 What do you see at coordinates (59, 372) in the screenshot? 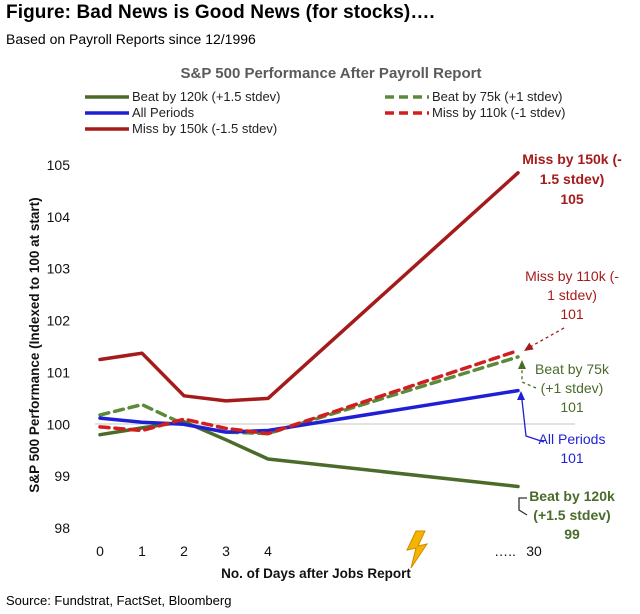
I see `y-tick-label: 101` at bounding box center [59, 372].